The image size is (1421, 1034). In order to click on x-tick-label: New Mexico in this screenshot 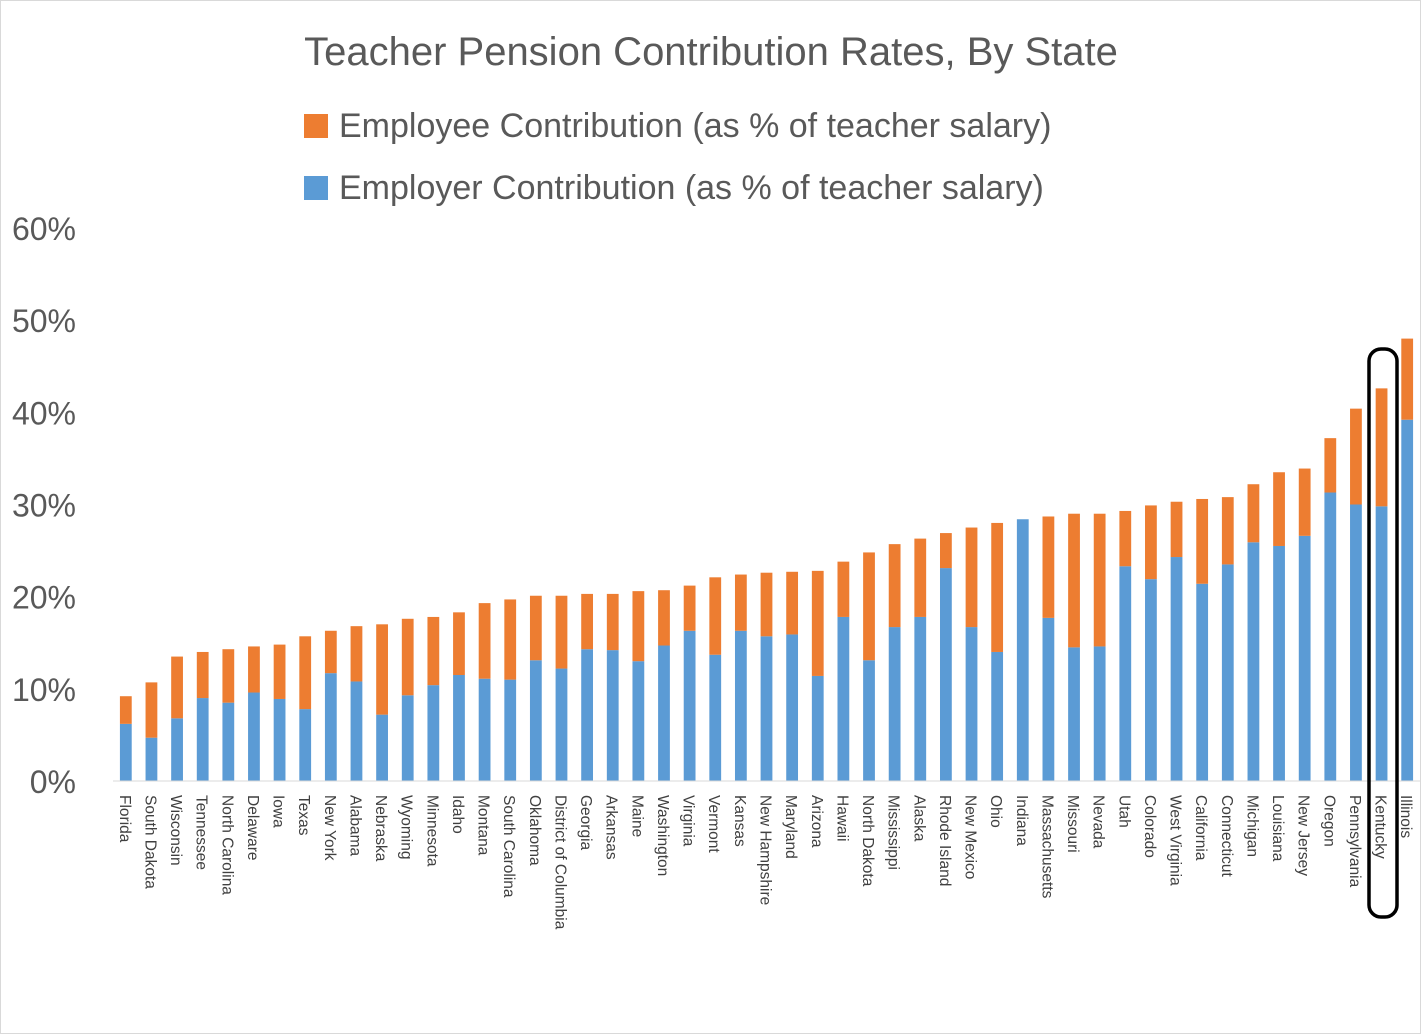, I will do `click(970, 837)`.